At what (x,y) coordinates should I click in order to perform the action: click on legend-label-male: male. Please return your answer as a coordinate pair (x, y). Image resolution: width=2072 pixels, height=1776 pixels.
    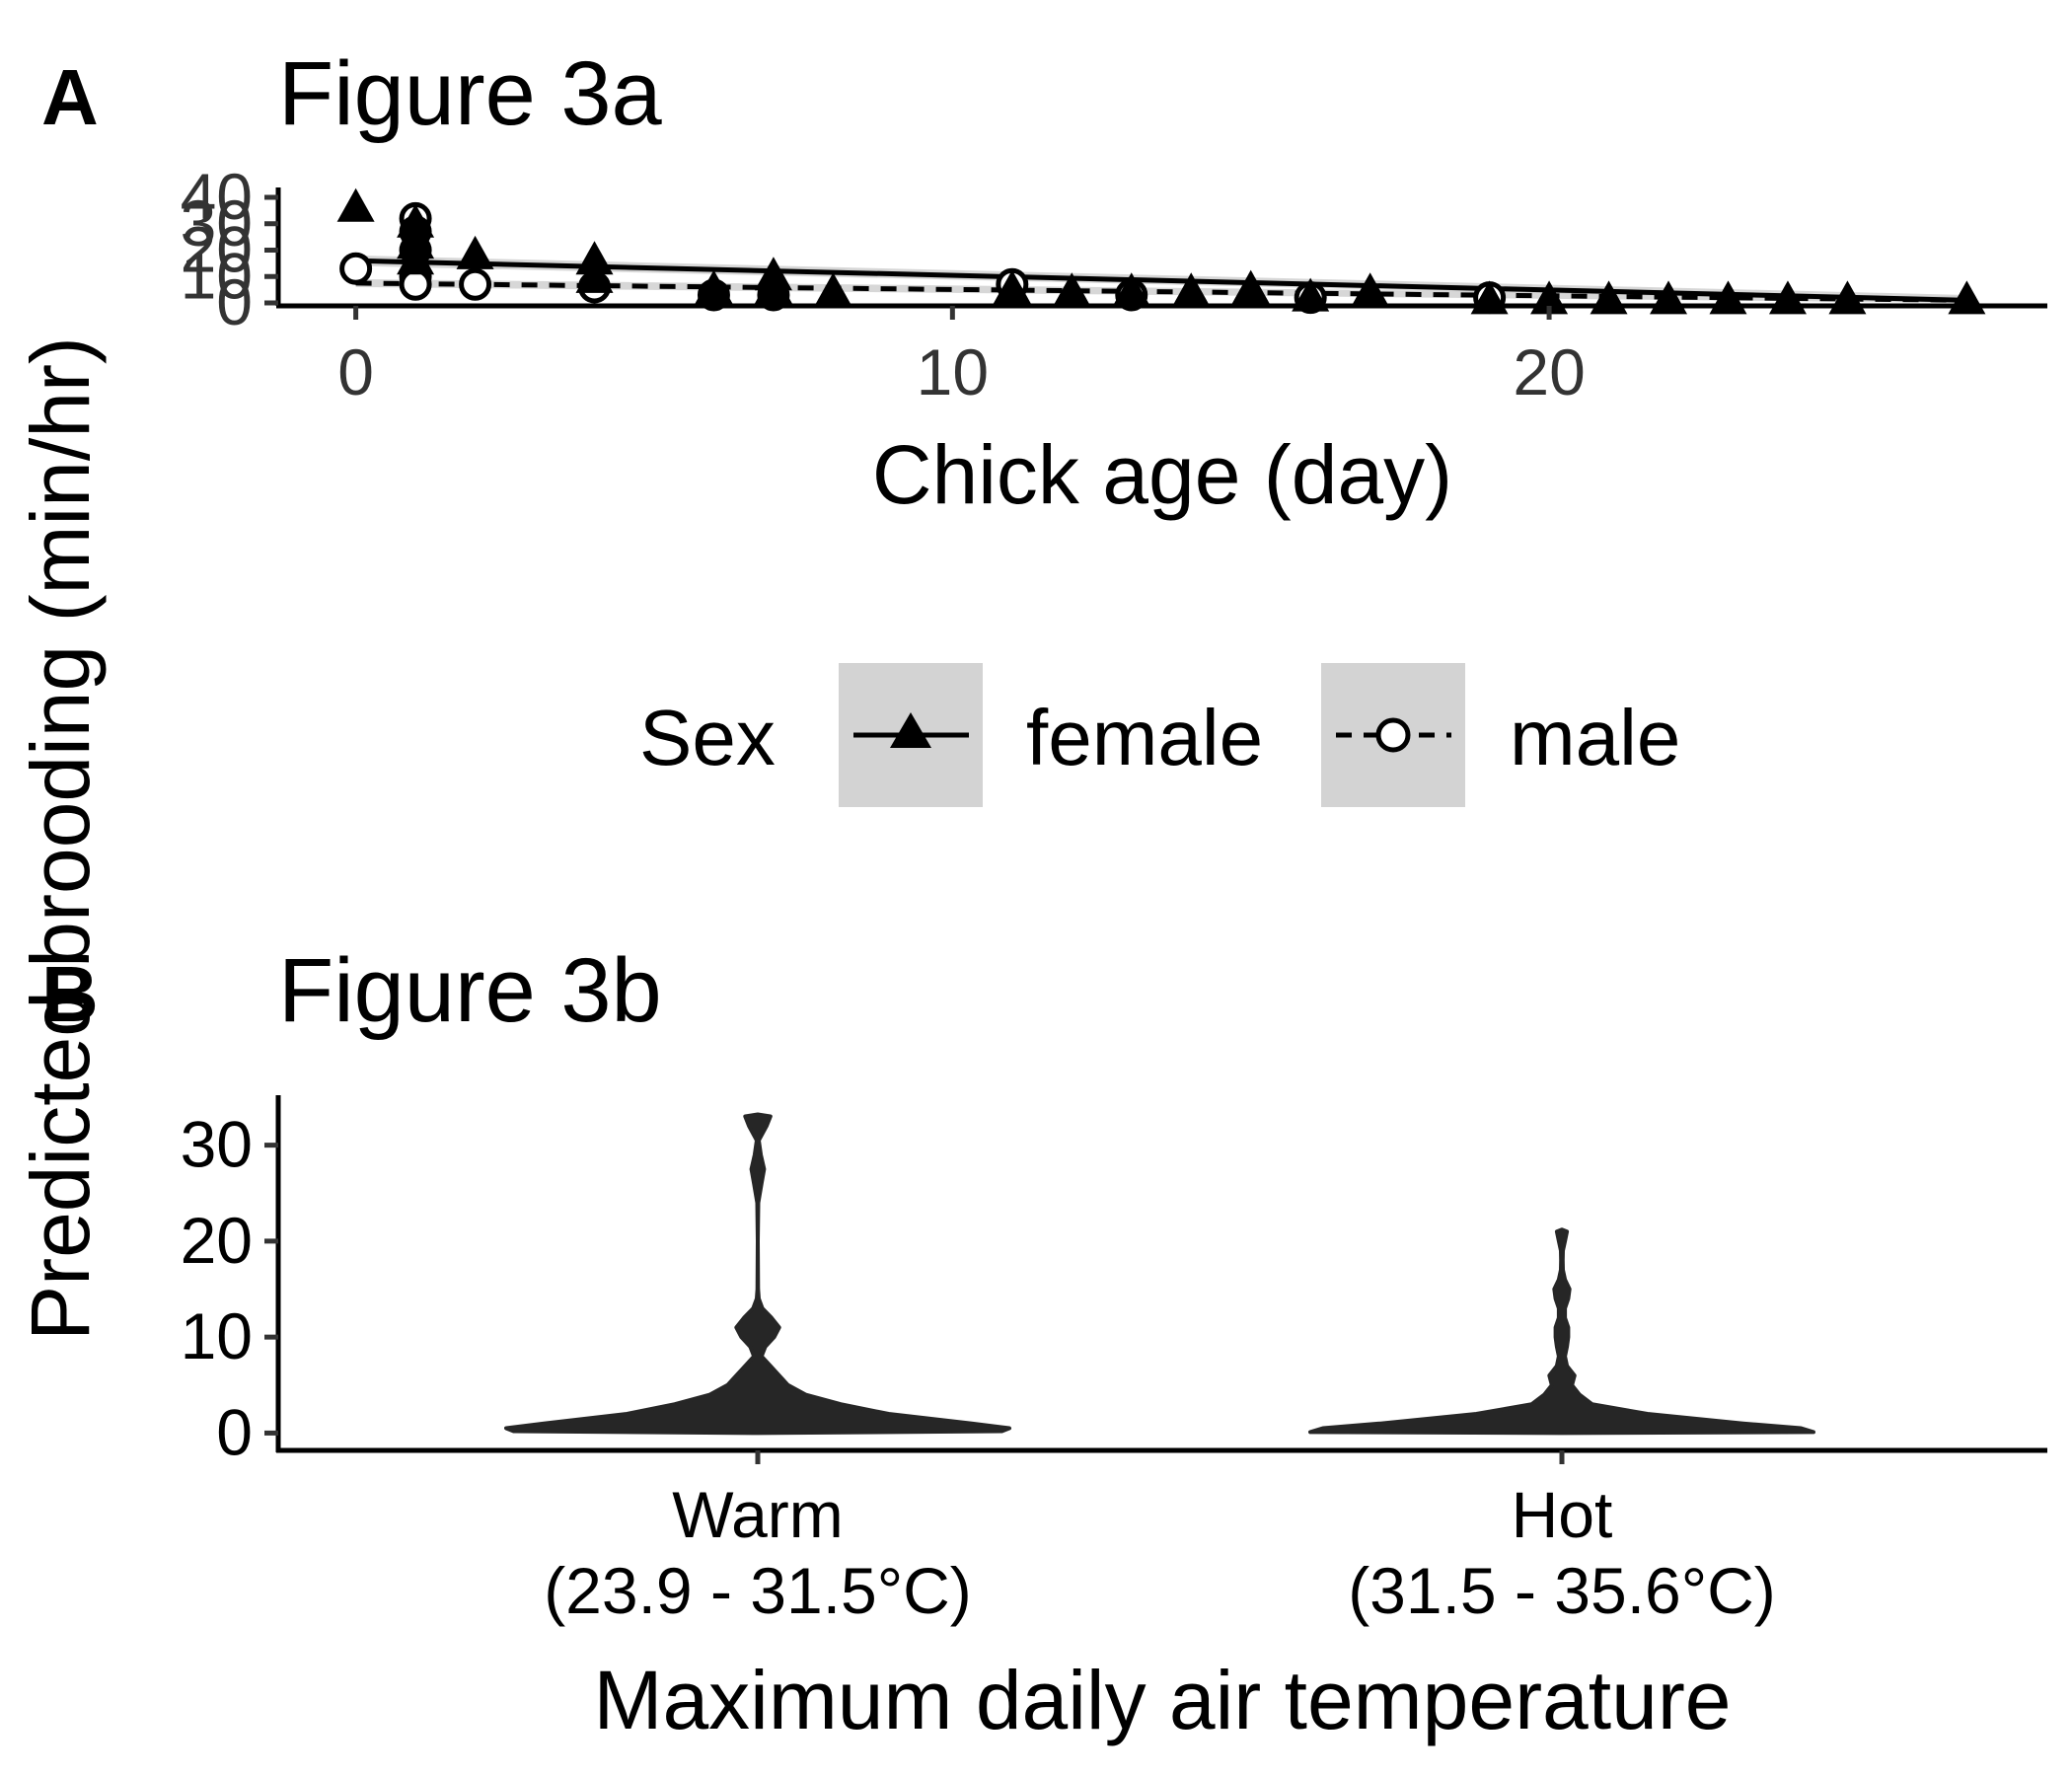
    Looking at the image, I should click on (1595, 737).